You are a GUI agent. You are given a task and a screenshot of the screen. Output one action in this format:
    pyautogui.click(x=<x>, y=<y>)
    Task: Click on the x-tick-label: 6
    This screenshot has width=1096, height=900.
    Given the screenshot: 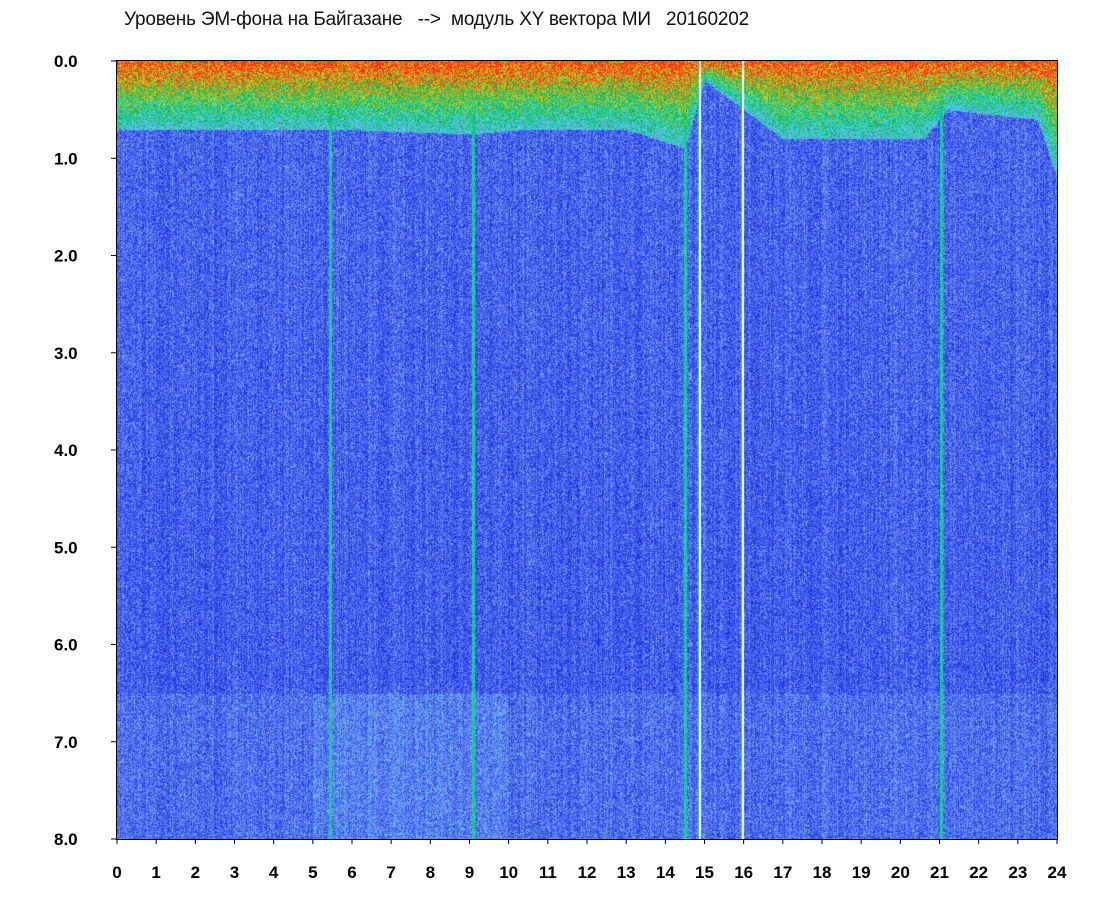 What is the action you would take?
    pyautogui.click(x=351, y=872)
    